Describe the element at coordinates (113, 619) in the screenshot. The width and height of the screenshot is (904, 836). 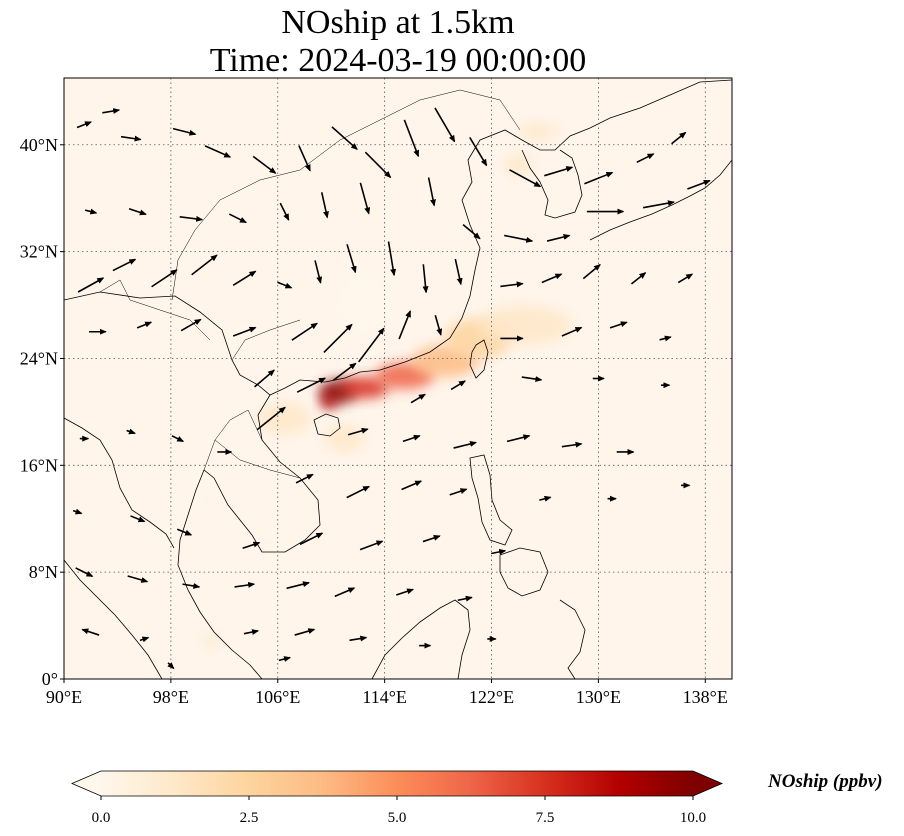
I see `coastline-sumatra` at that location.